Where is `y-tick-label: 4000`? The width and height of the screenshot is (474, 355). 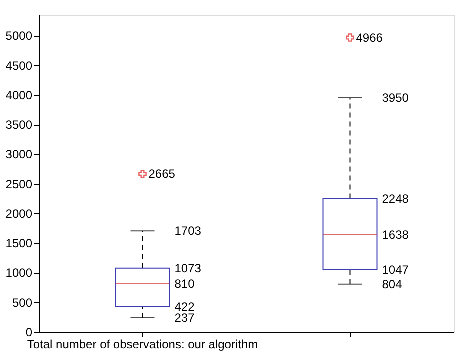
y-tick-label: 4000 is located at coordinates (19, 95).